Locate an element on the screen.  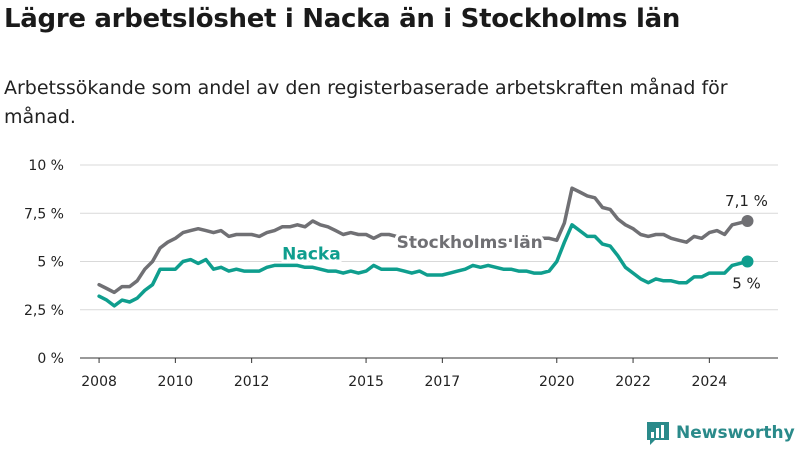
series-labels: 7,1 % Stockholms län 5 % Nacka is located at coordinates (523, 242).